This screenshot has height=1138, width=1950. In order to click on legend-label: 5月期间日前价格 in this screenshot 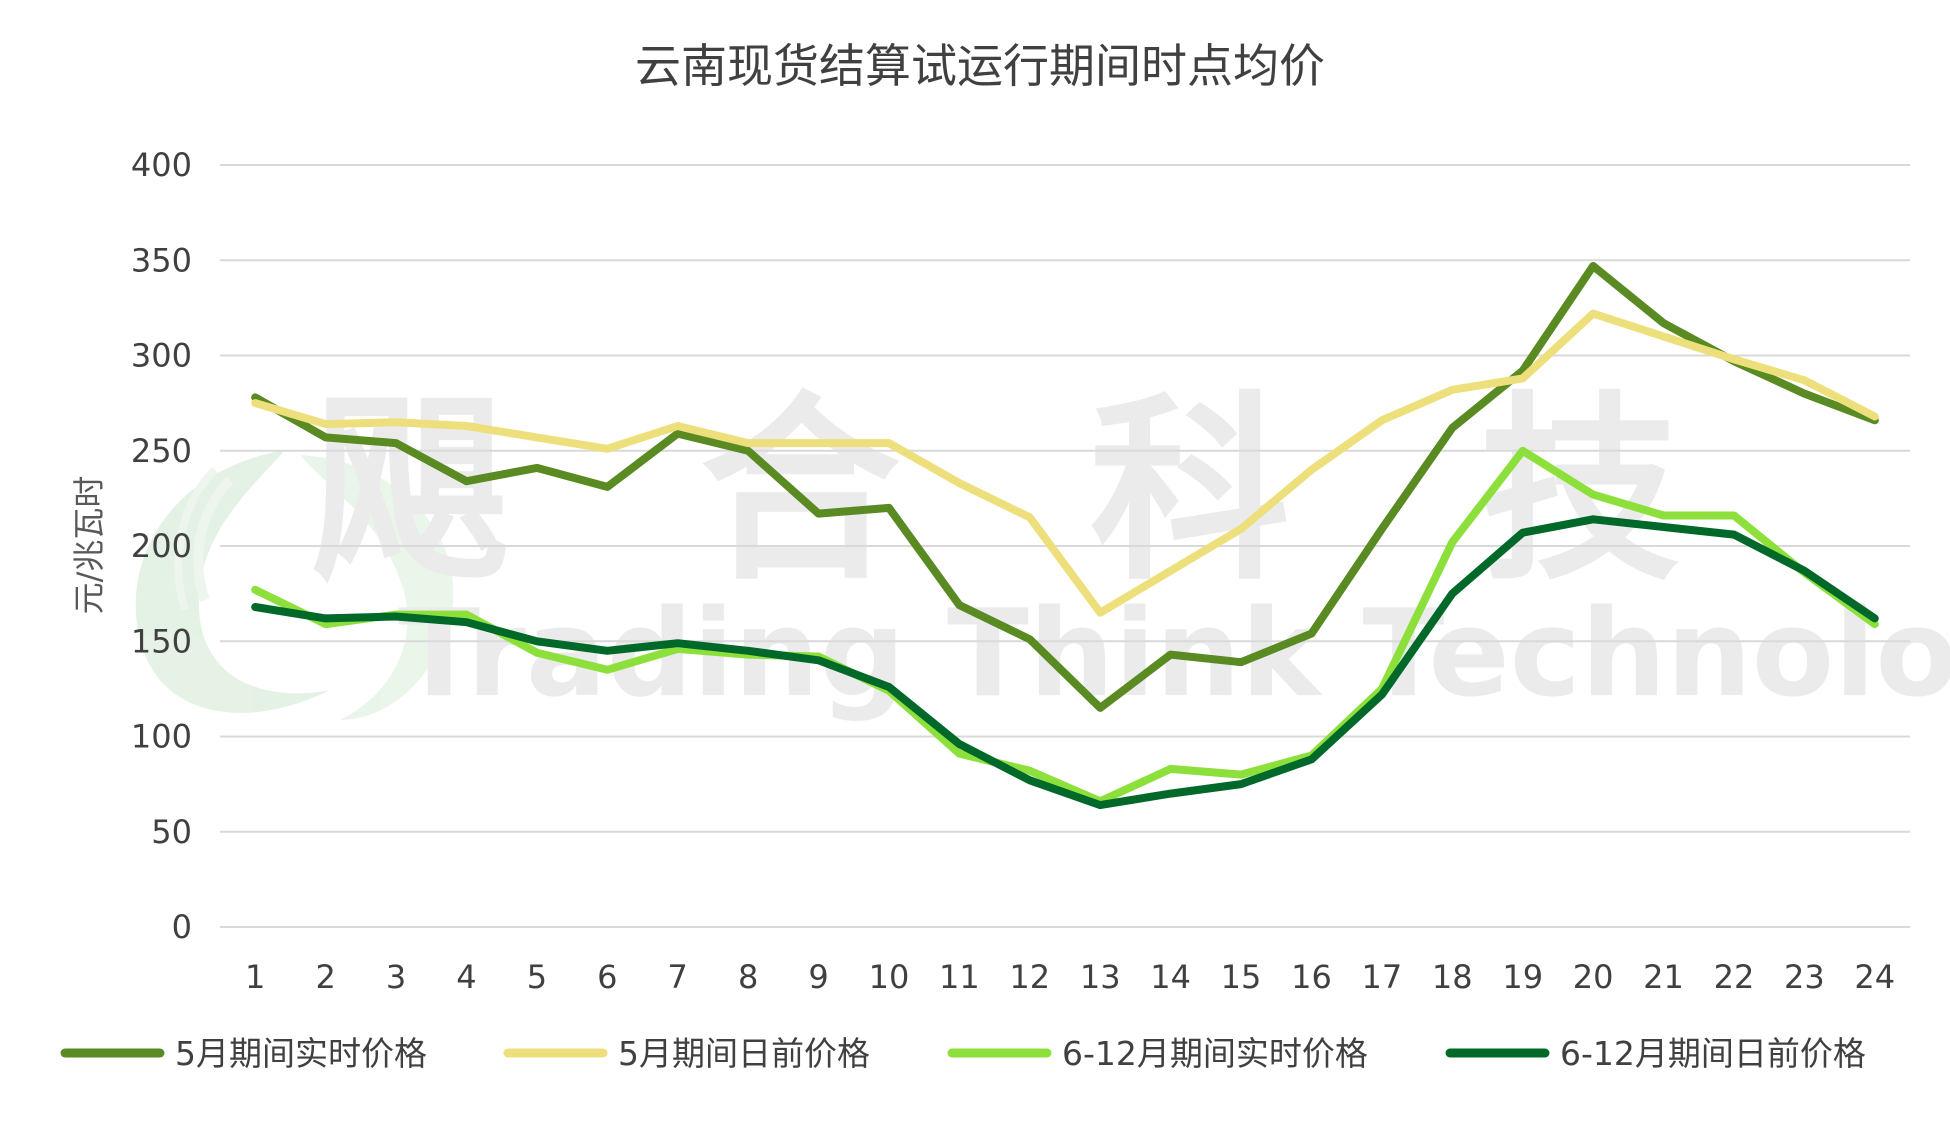, I will do `click(744, 1053)`.